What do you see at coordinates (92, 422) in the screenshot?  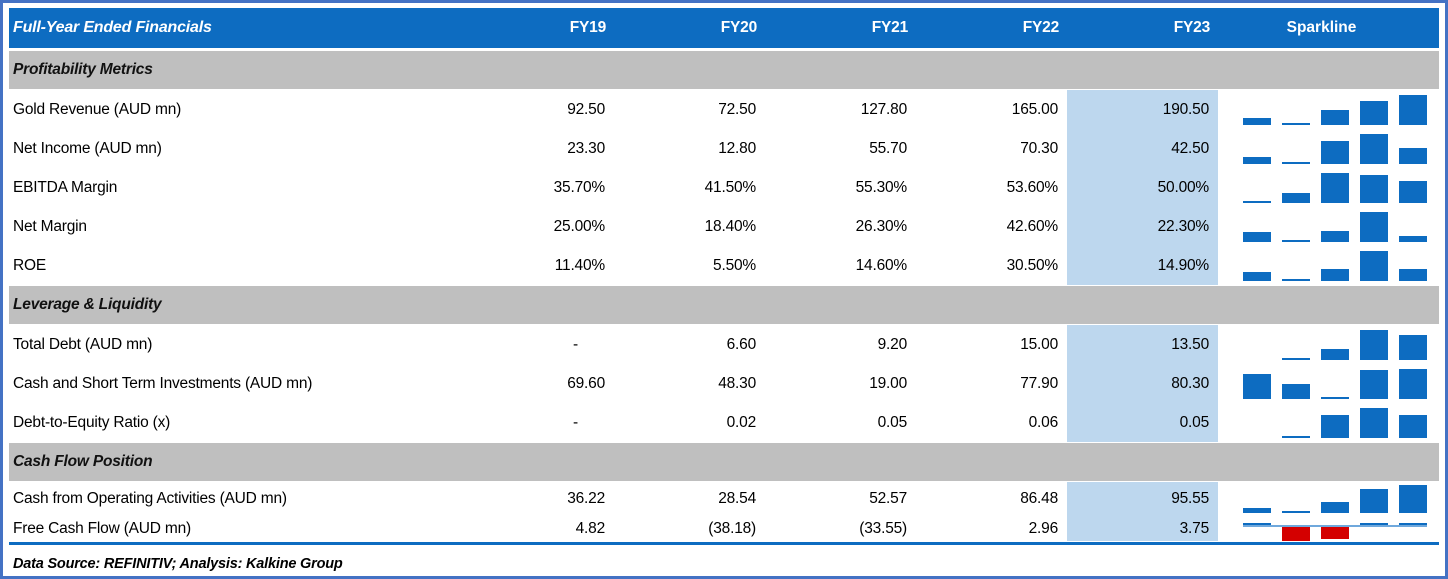 I see `row-label: Debt-to-Equity Ratio (x)` at bounding box center [92, 422].